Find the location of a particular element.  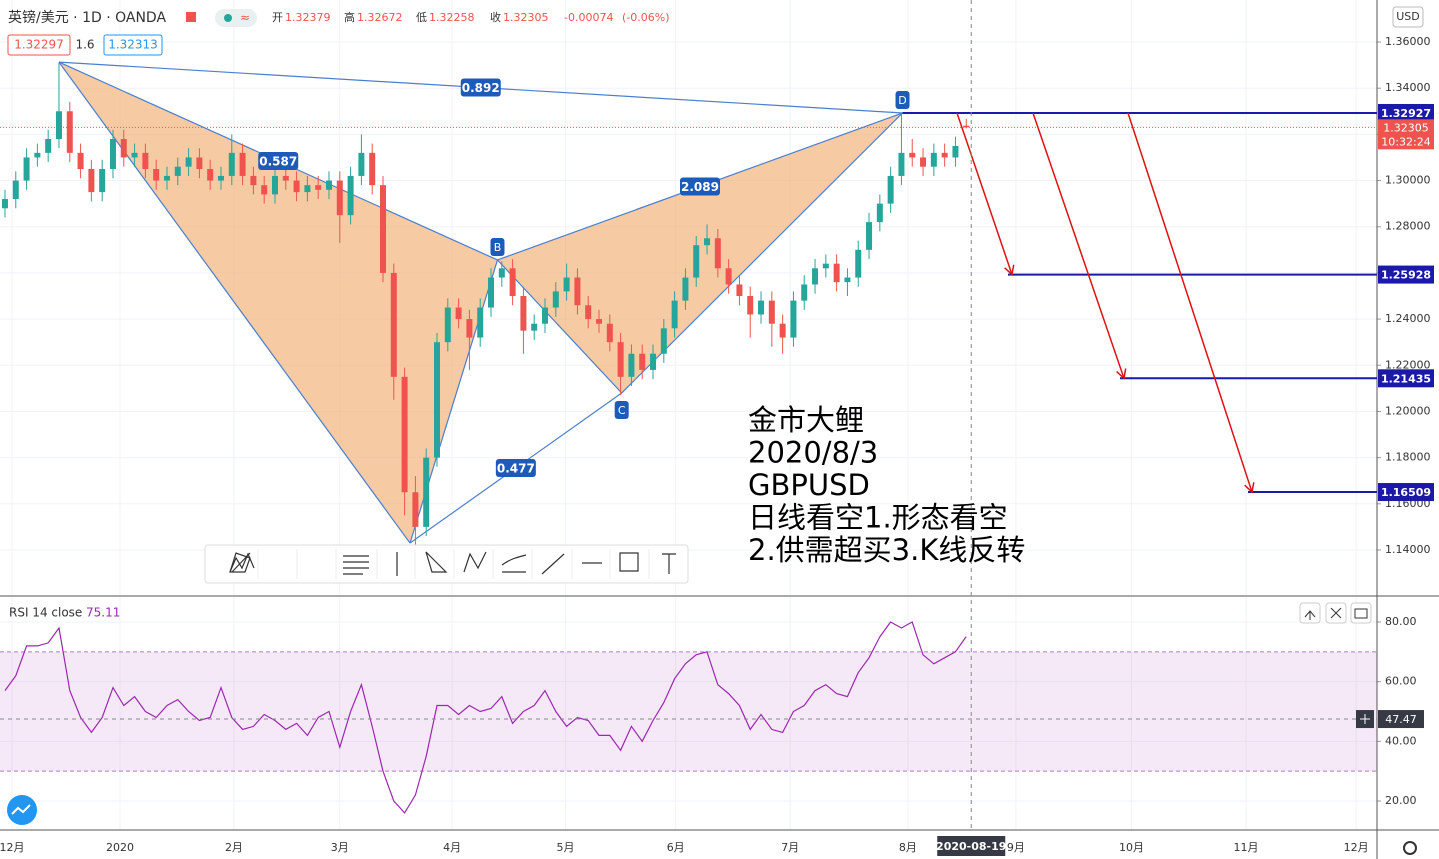

x-tick-label: 2月 is located at coordinates (234, 847).